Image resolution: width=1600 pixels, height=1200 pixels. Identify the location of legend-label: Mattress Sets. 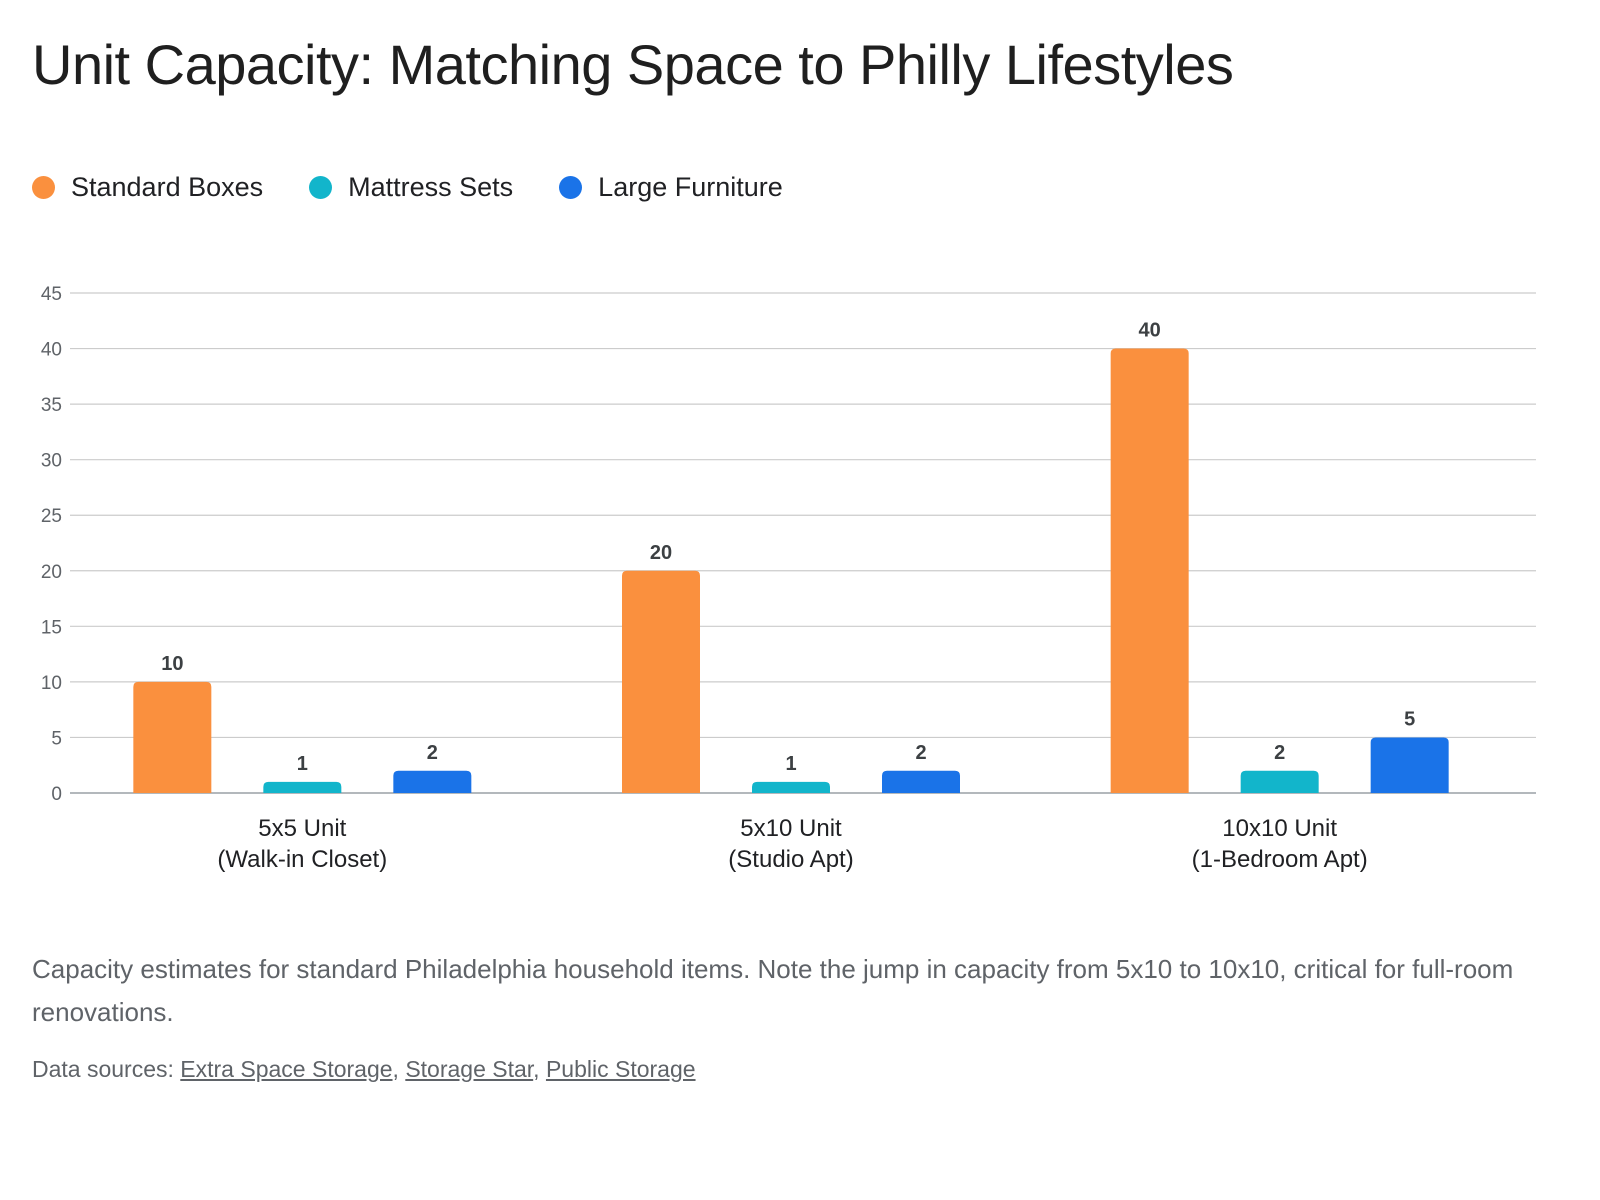
(431, 187).